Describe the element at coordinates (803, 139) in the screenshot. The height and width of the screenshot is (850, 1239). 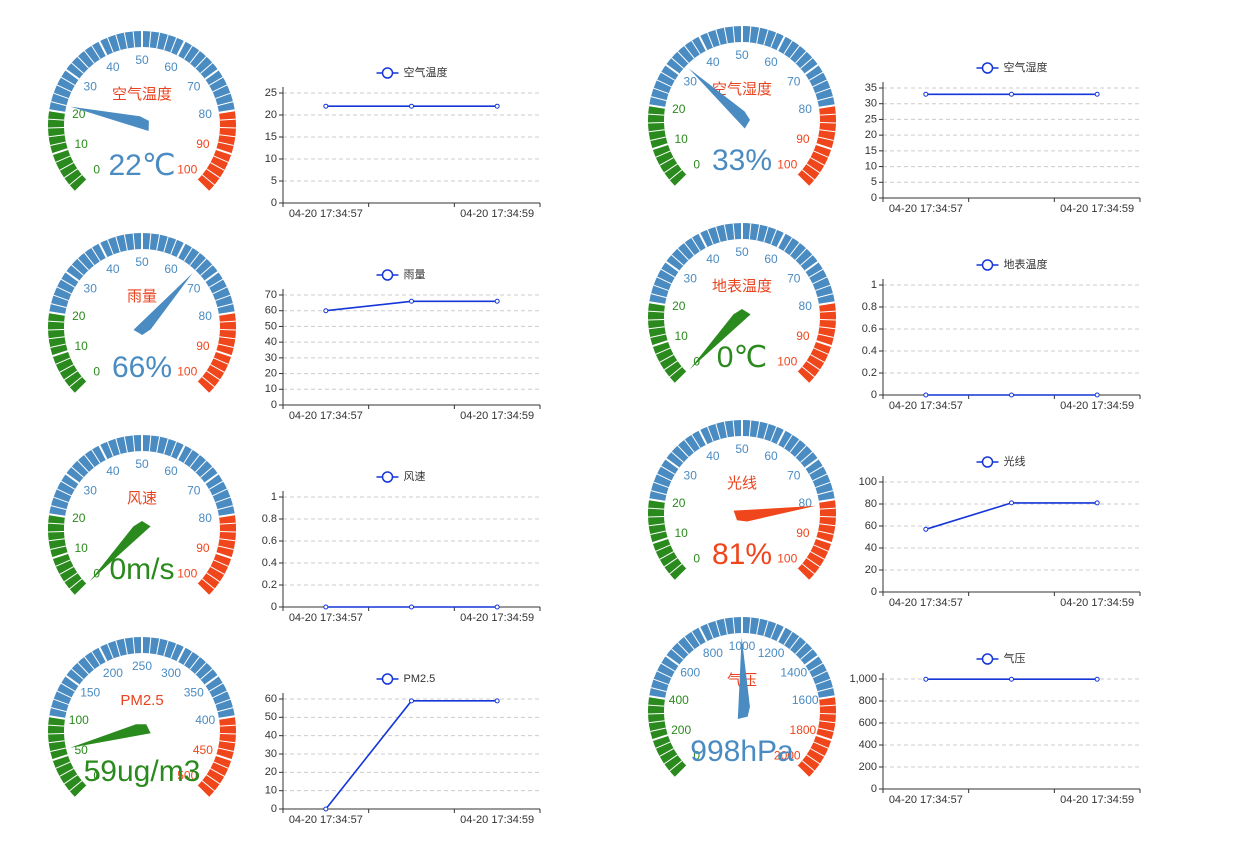
I see `gauge-tick-label: 90` at that location.